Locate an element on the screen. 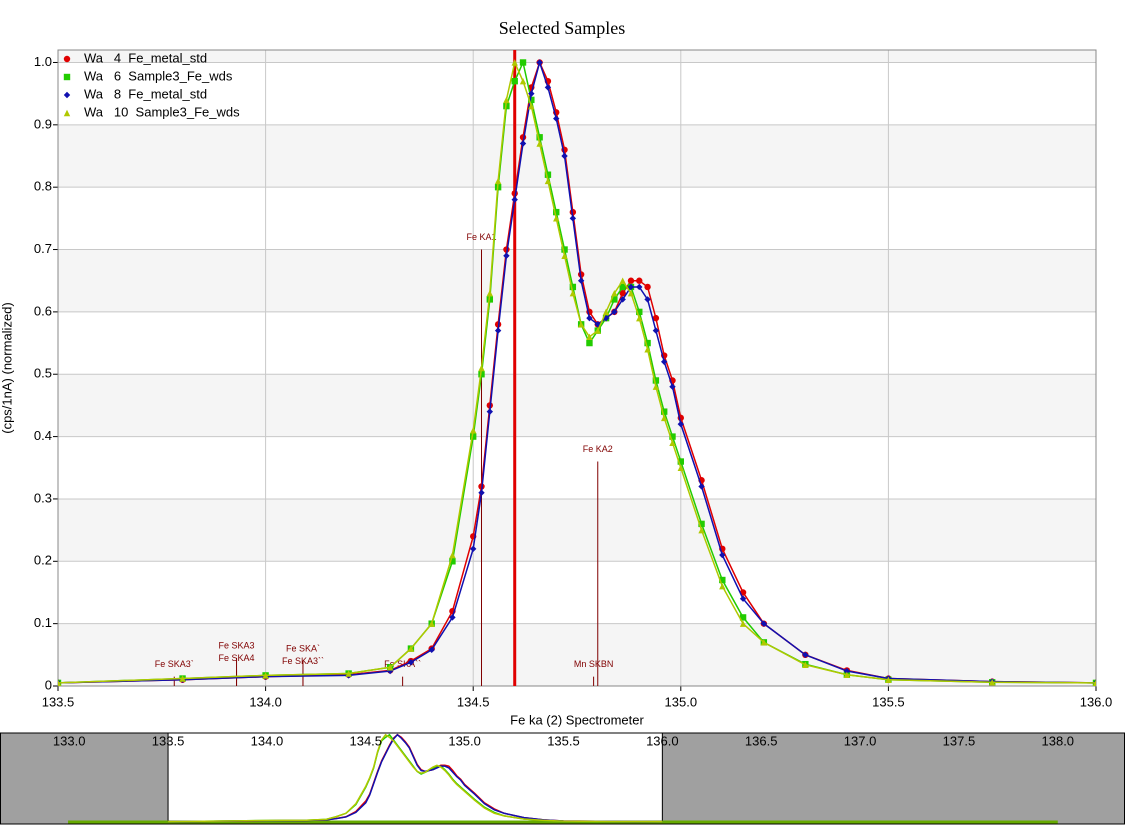 The width and height of the screenshot is (1125, 830). overview-window is located at coordinates (415, 778).